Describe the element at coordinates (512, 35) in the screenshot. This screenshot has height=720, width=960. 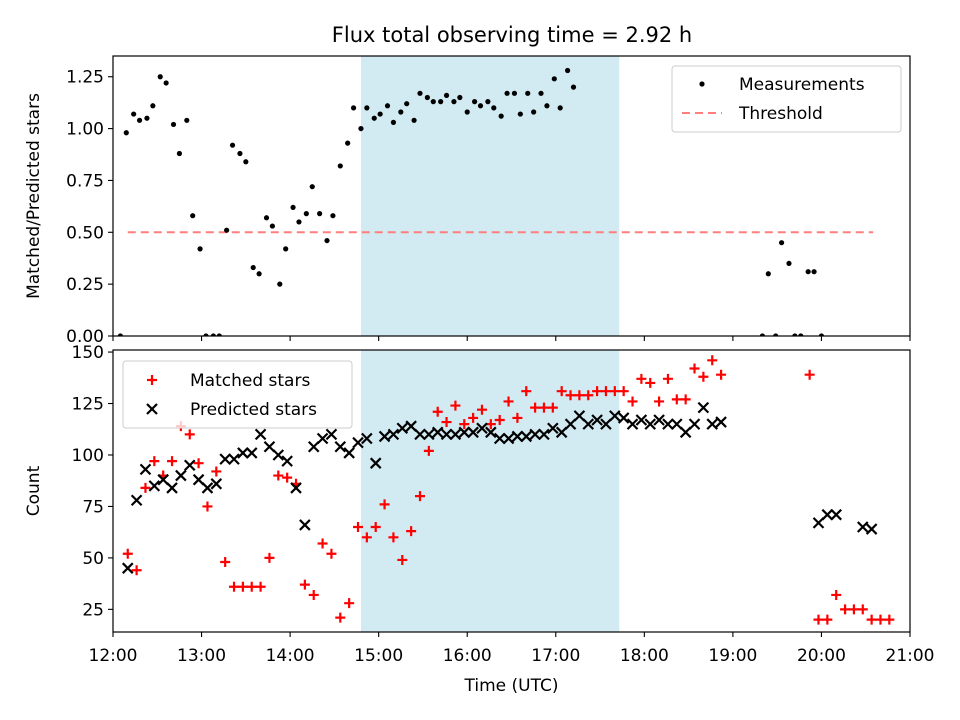
I see `chart-title: Flux total observing time = 2.92 h` at that location.